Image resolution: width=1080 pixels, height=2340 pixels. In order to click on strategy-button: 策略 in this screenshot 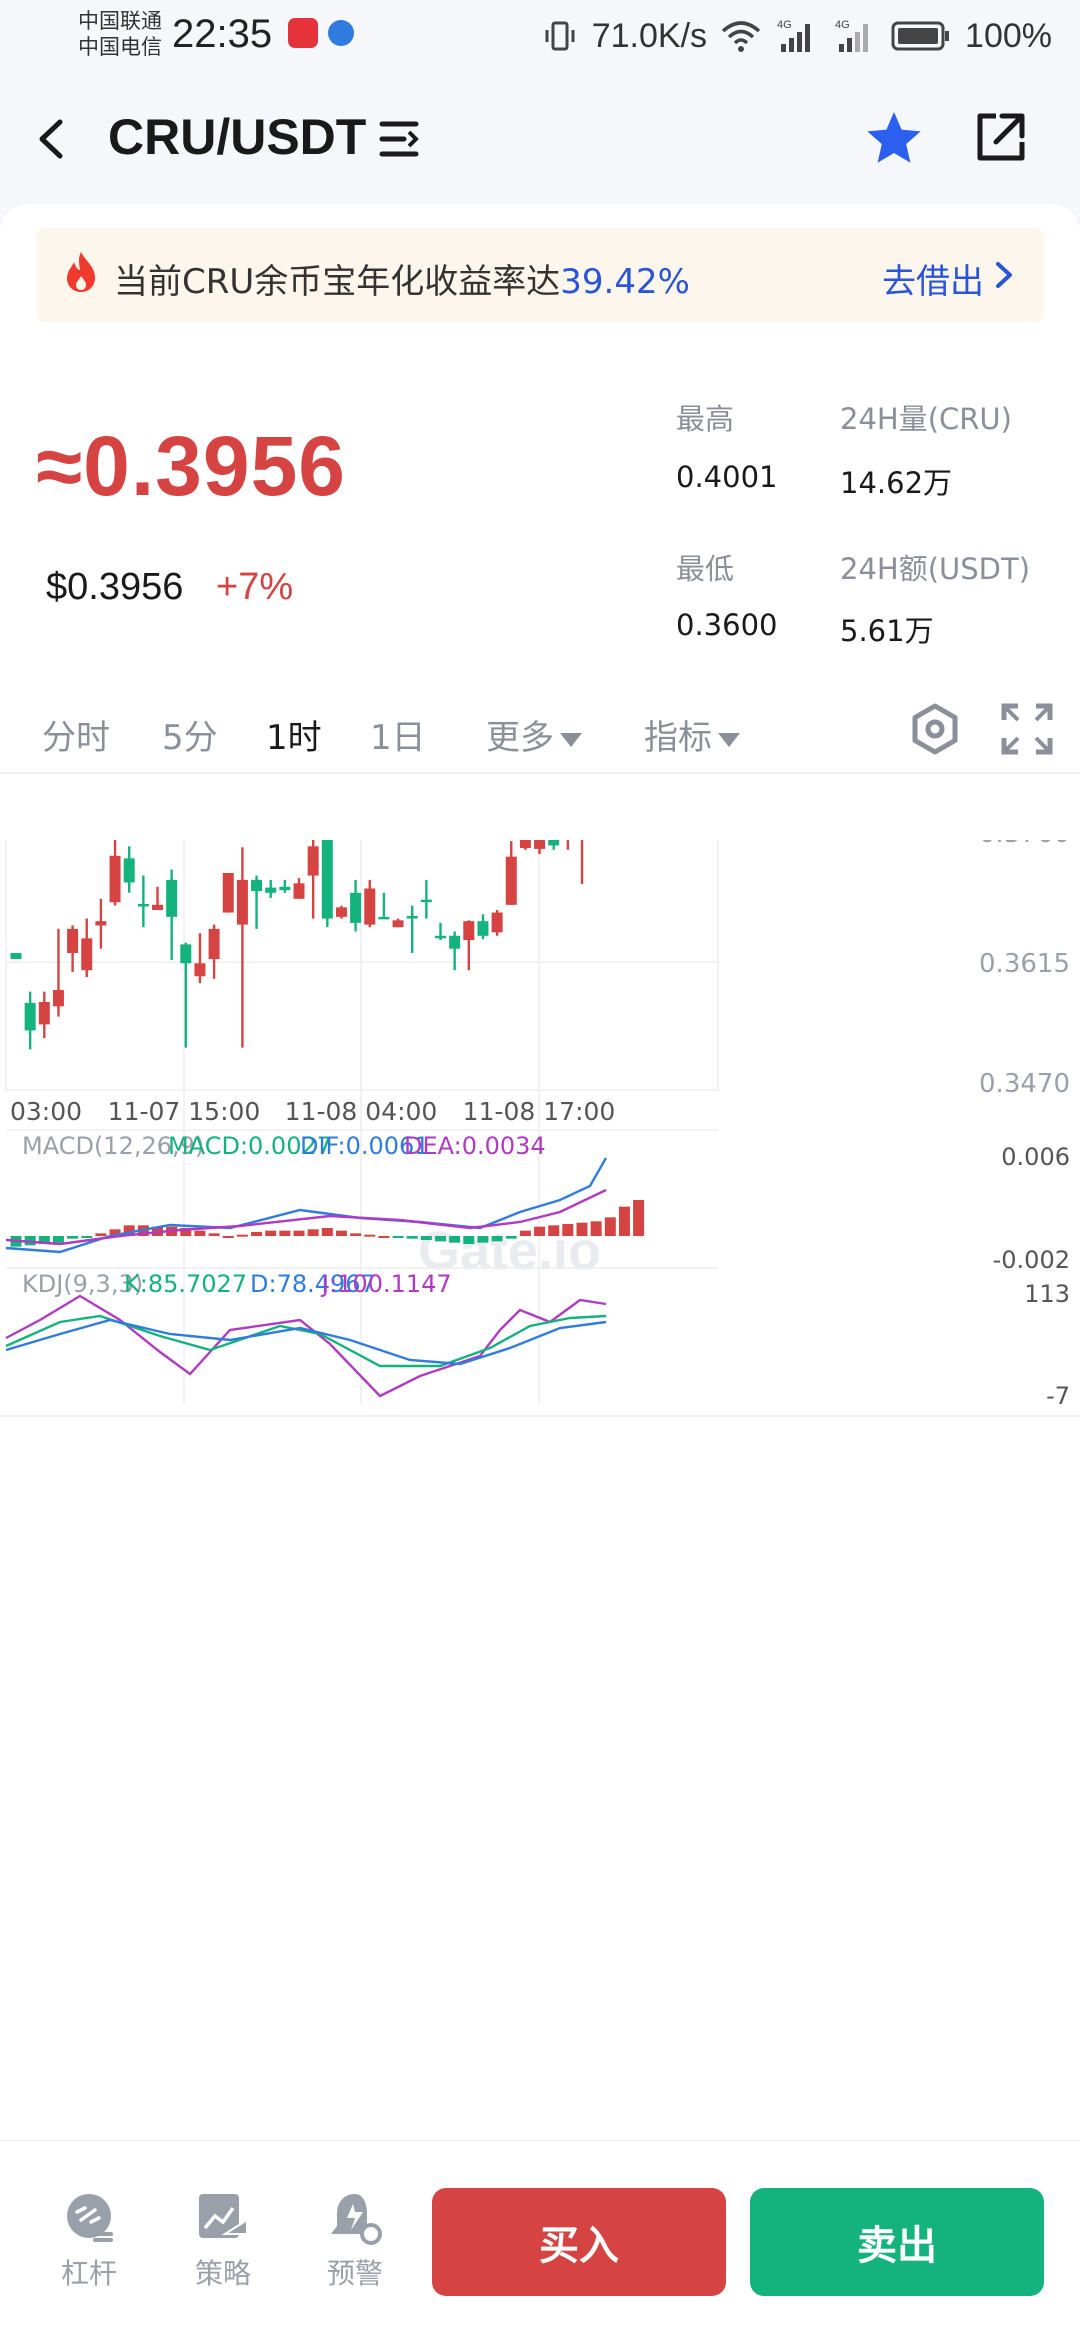, I will do `click(223, 2241)`.